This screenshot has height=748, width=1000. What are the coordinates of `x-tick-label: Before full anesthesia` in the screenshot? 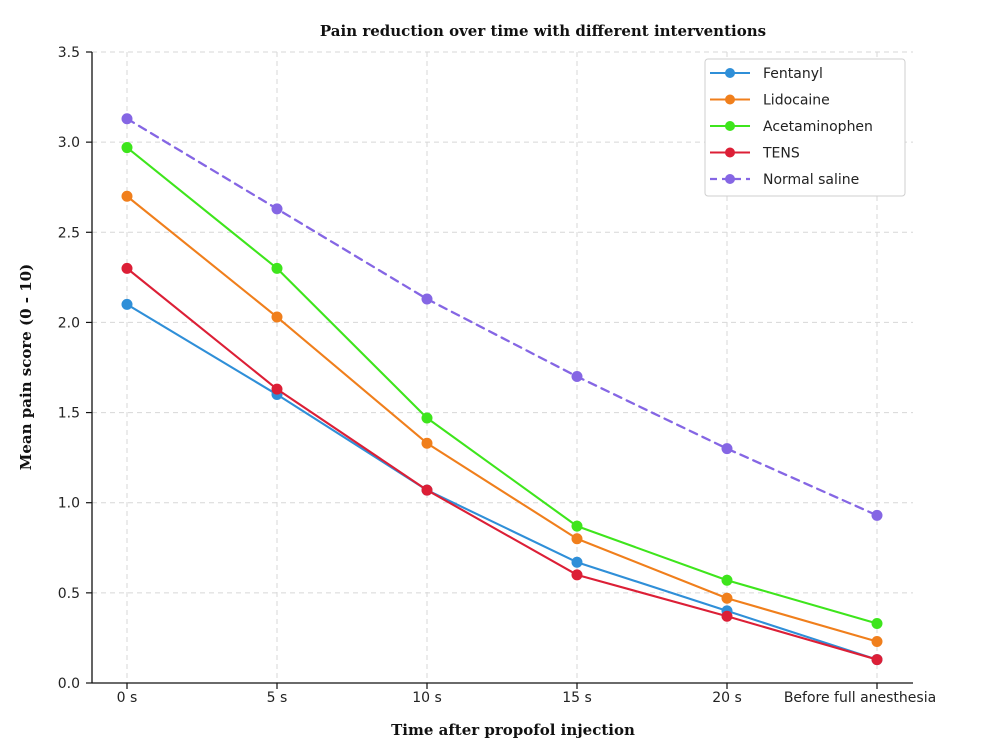 It's located at (860, 698).